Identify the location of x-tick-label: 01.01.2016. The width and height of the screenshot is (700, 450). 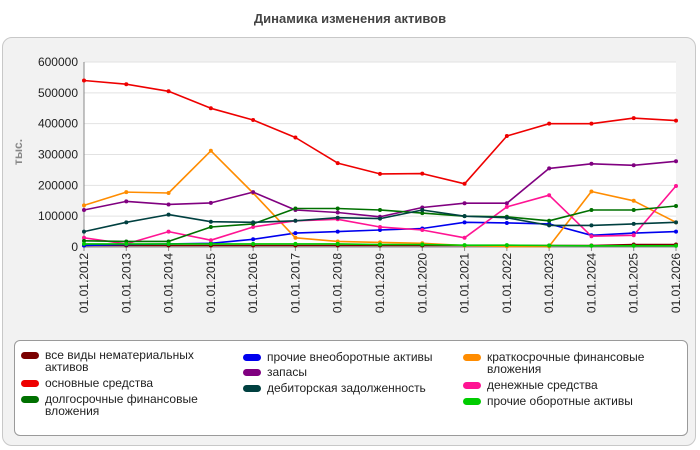
(253, 283).